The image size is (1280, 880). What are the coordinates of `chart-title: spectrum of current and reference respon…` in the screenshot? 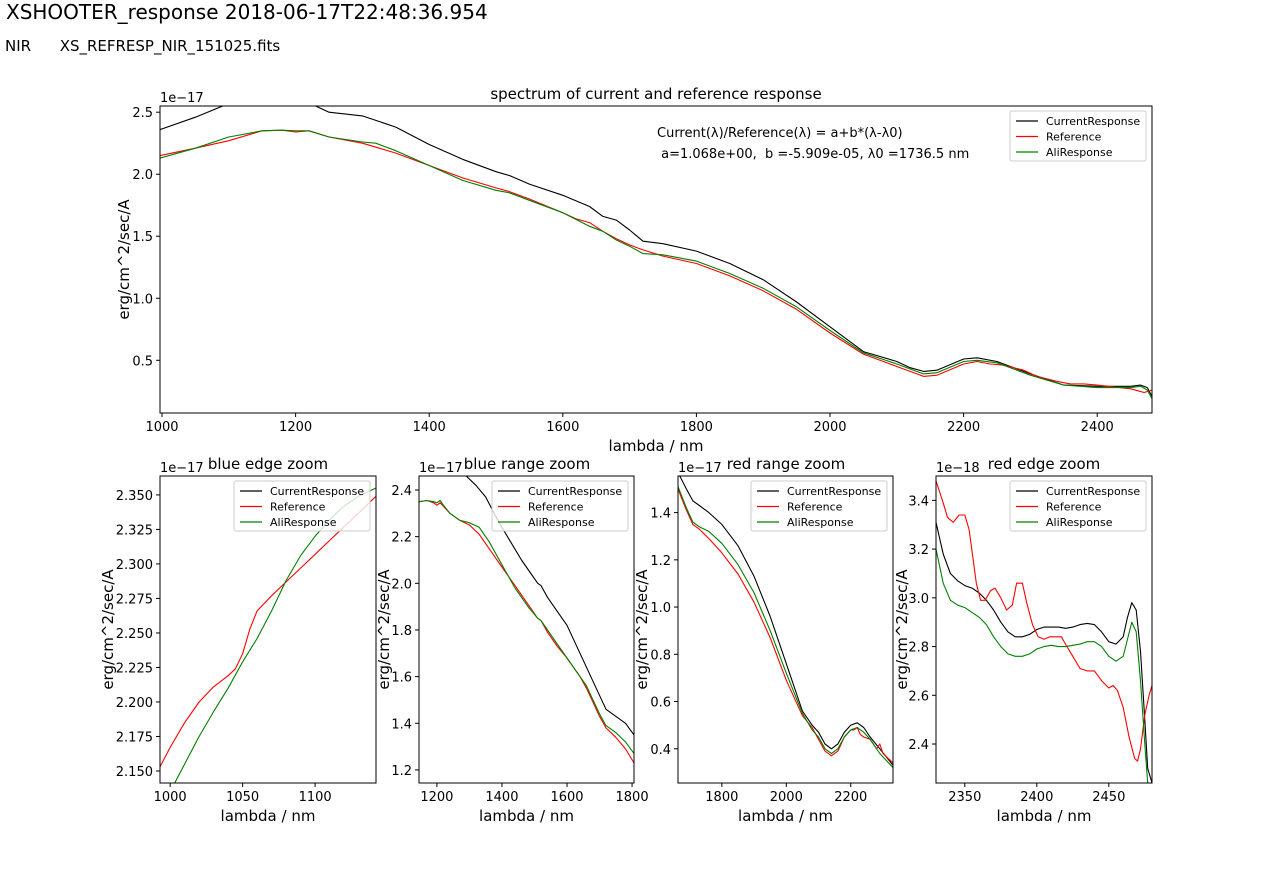 It's located at (655, 94).